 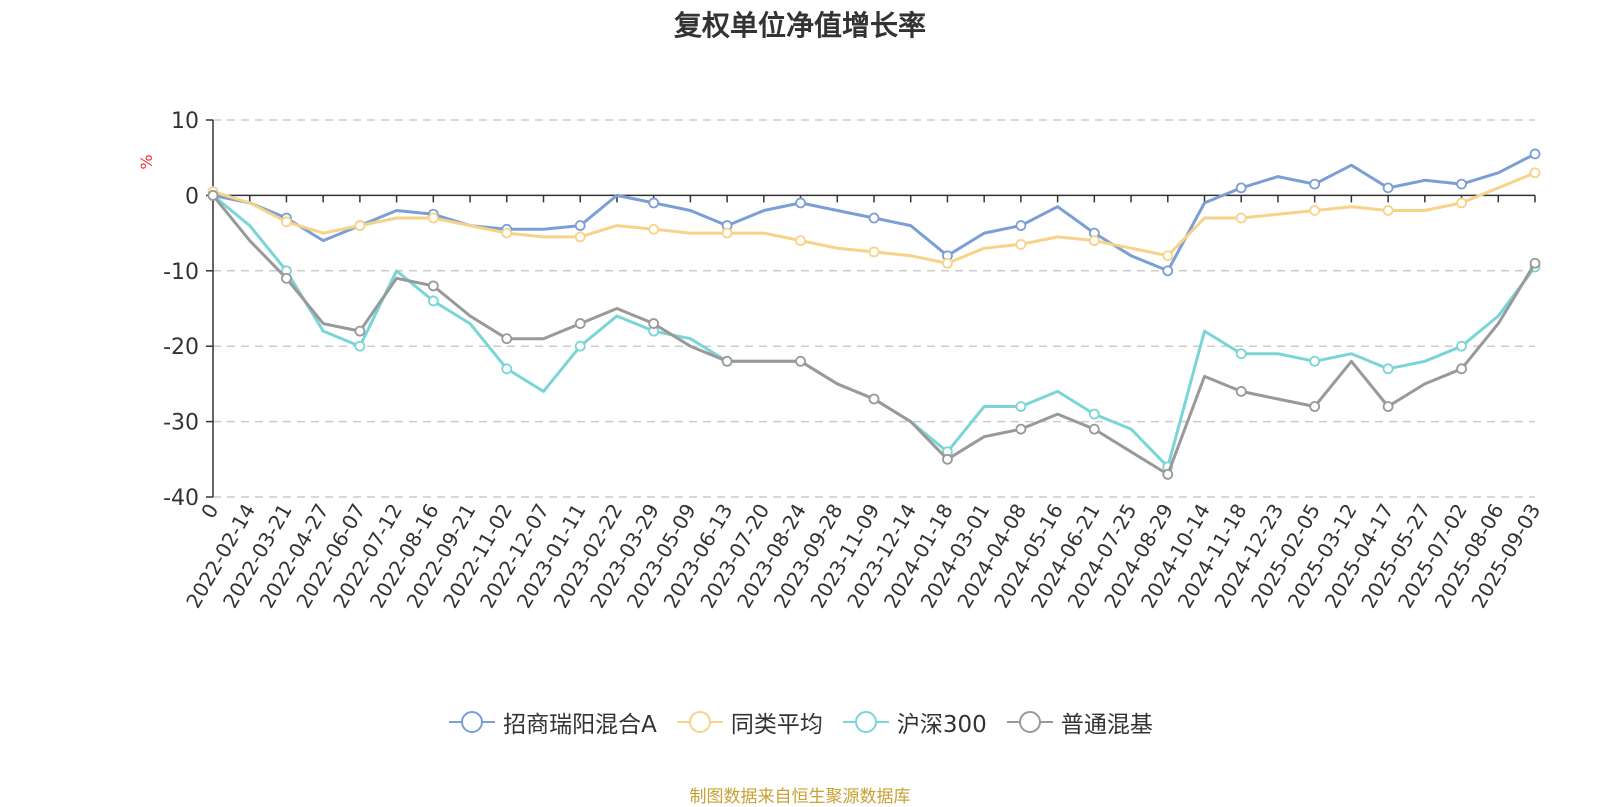 What do you see at coordinates (799, 25) in the screenshot?
I see `chart-title: 复权单位净值增长率` at bounding box center [799, 25].